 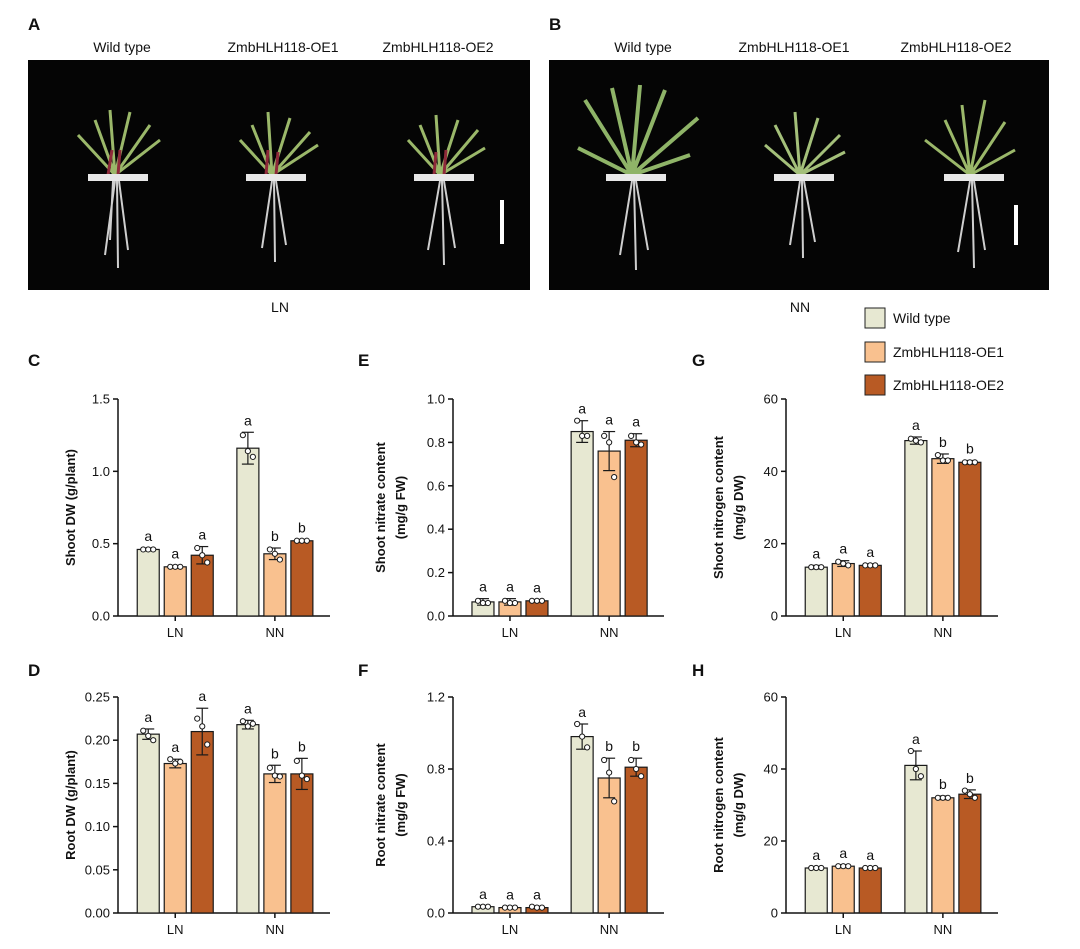 I want to click on panel-label-f: F, so click(x=363, y=670).